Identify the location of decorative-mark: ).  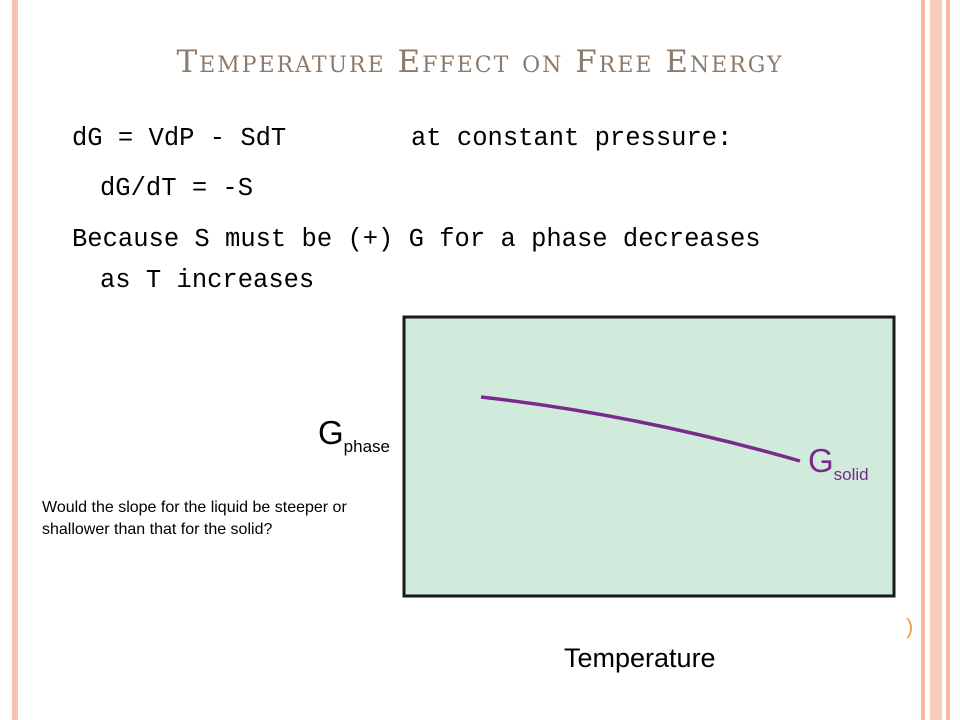
(910, 626).